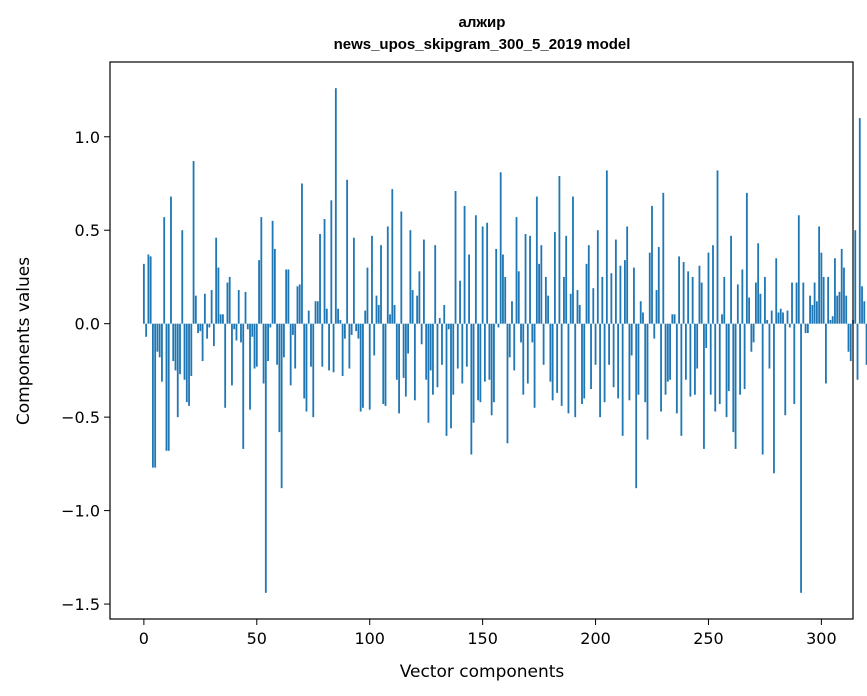 The image size is (867, 696). Describe the element at coordinates (87, 230) in the screenshot. I see `y-tick-label-4: 0.5` at that location.